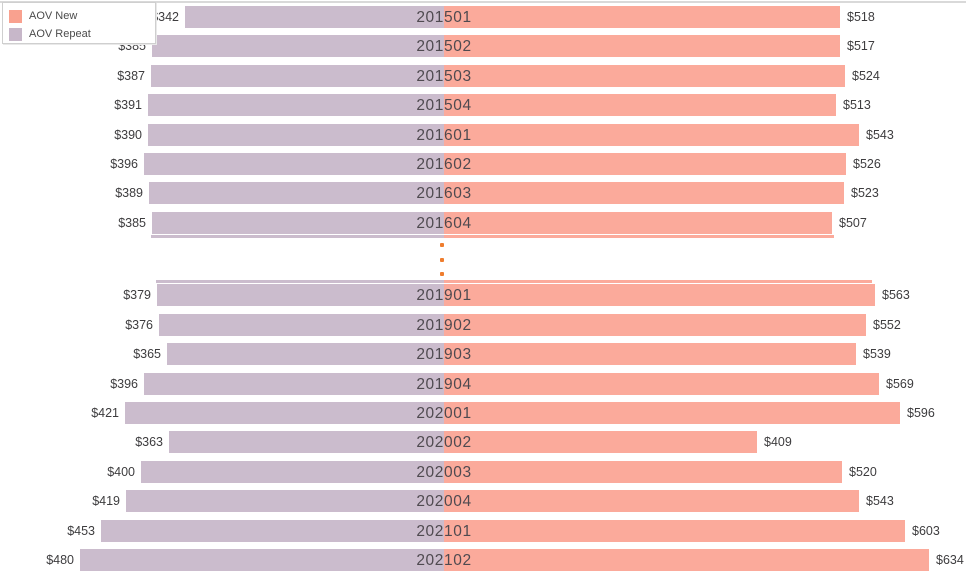 Image resolution: width=966 pixels, height=582 pixels. What do you see at coordinates (128, 134) in the screenshot?
I see `value-label-repeat: $390` at bounding box center [128, 134].